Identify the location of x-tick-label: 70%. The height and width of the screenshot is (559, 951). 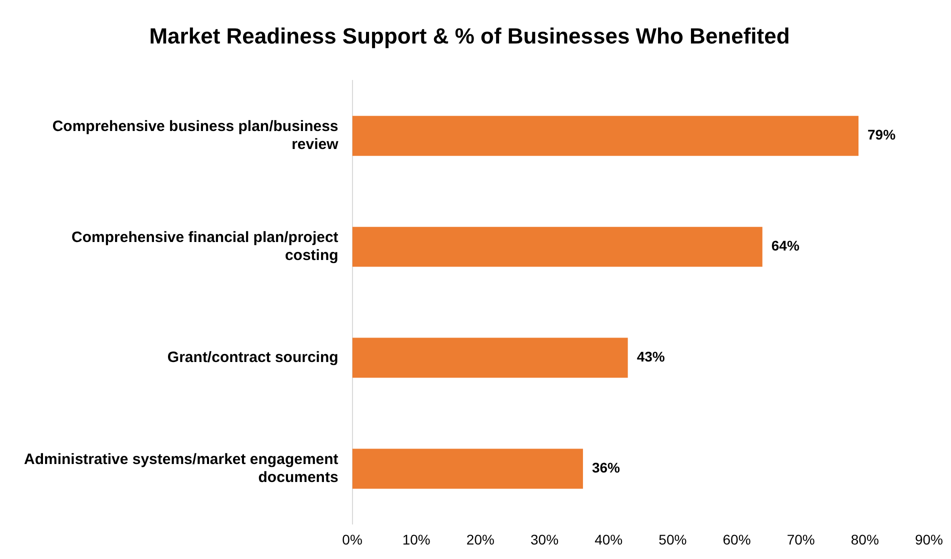
(800, 539).